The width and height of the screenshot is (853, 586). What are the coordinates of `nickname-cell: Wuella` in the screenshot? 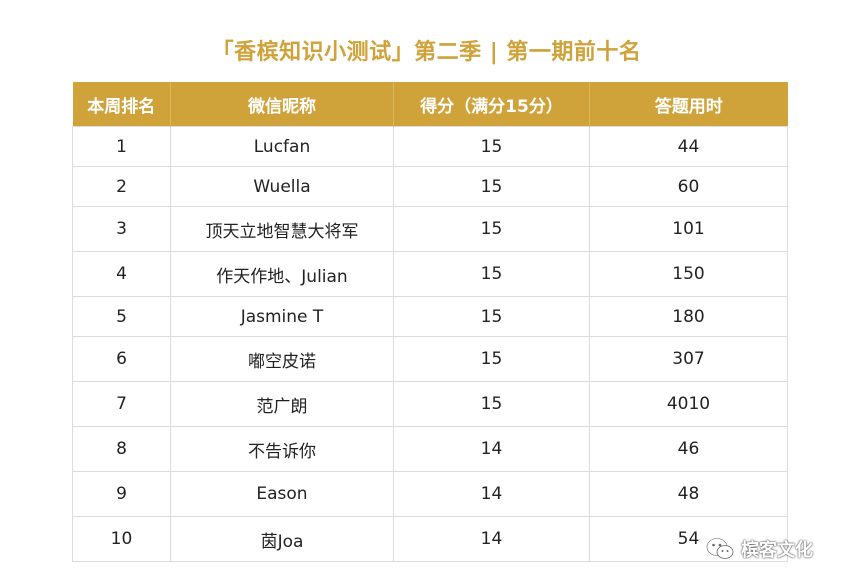 It's located at (282, 186).